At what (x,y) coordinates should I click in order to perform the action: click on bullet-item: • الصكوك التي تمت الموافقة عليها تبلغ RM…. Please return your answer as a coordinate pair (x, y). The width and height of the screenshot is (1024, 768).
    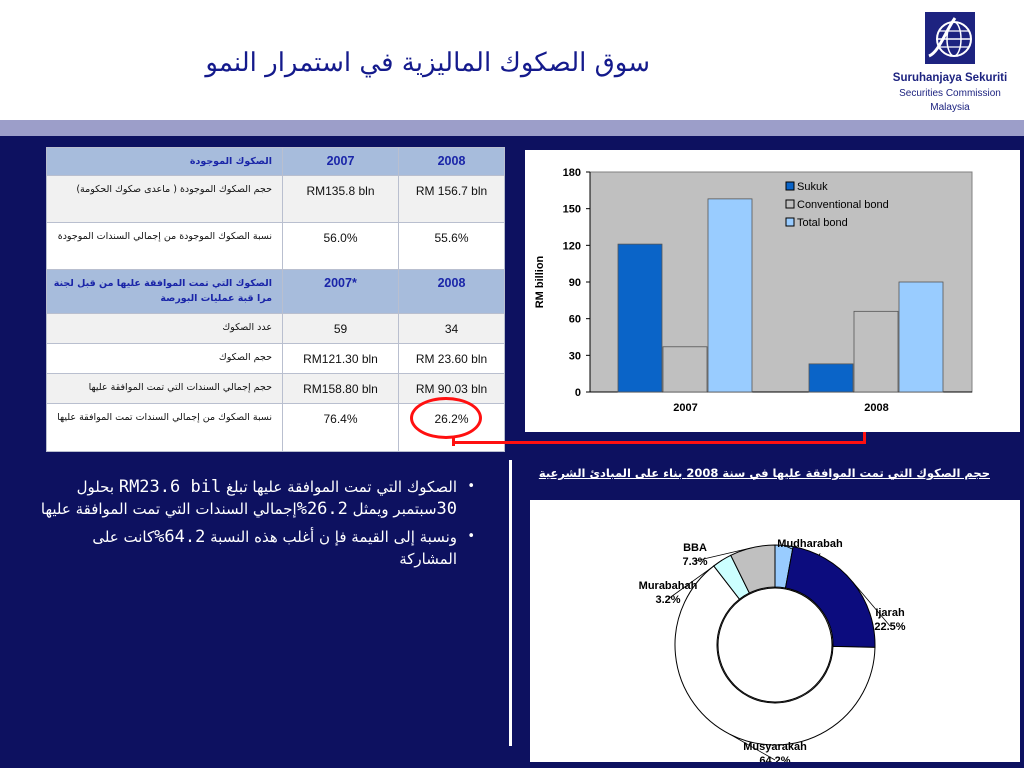
    Looking at the image, I should click on (257, 498).